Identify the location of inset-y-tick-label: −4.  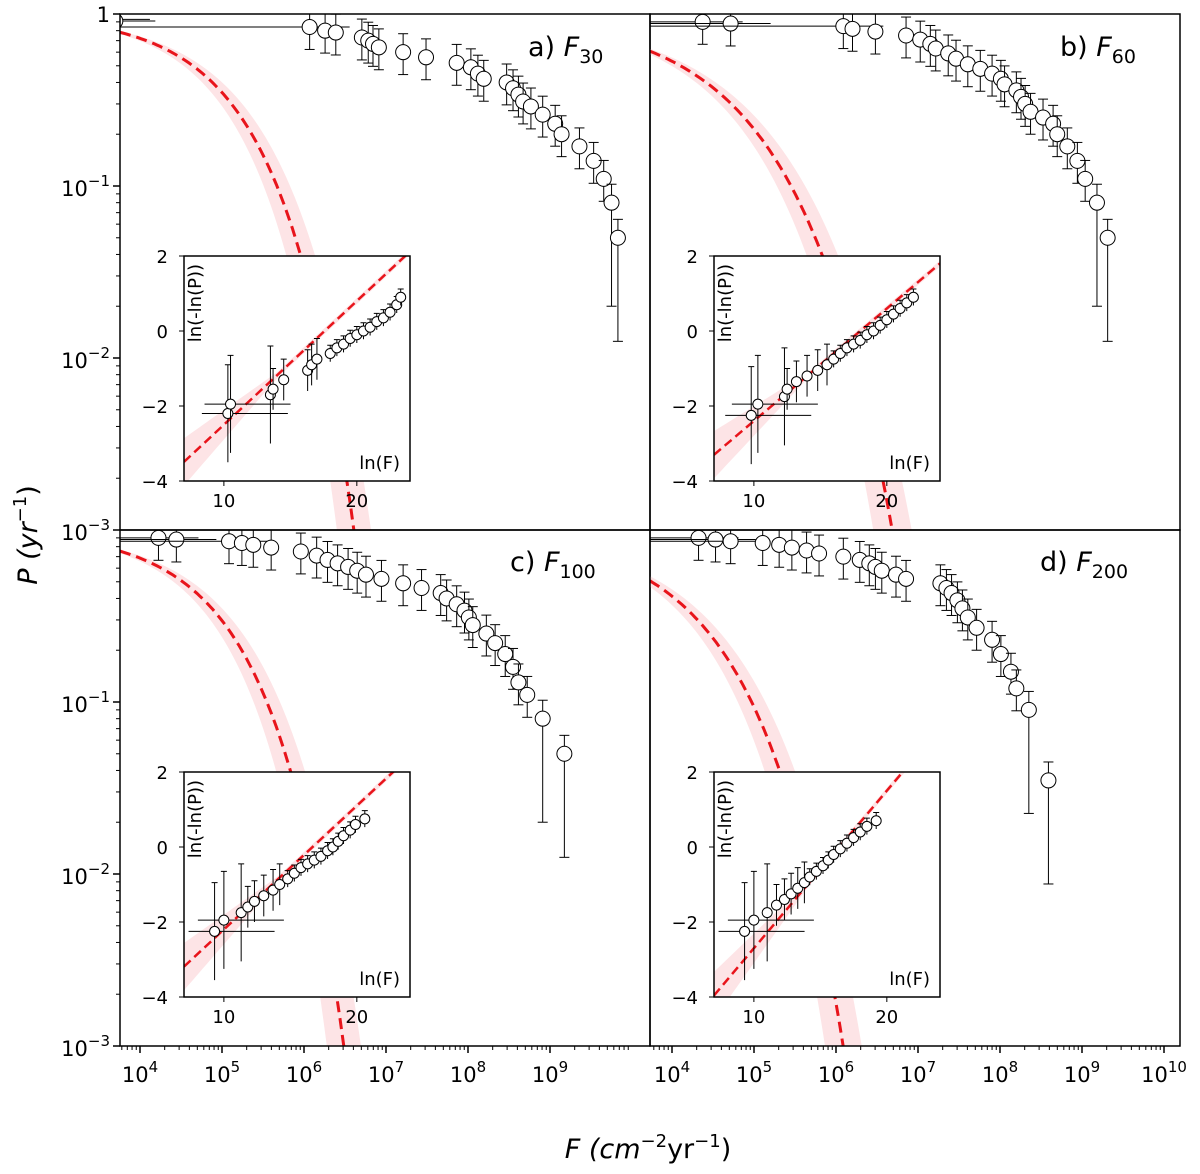
(154, 482).